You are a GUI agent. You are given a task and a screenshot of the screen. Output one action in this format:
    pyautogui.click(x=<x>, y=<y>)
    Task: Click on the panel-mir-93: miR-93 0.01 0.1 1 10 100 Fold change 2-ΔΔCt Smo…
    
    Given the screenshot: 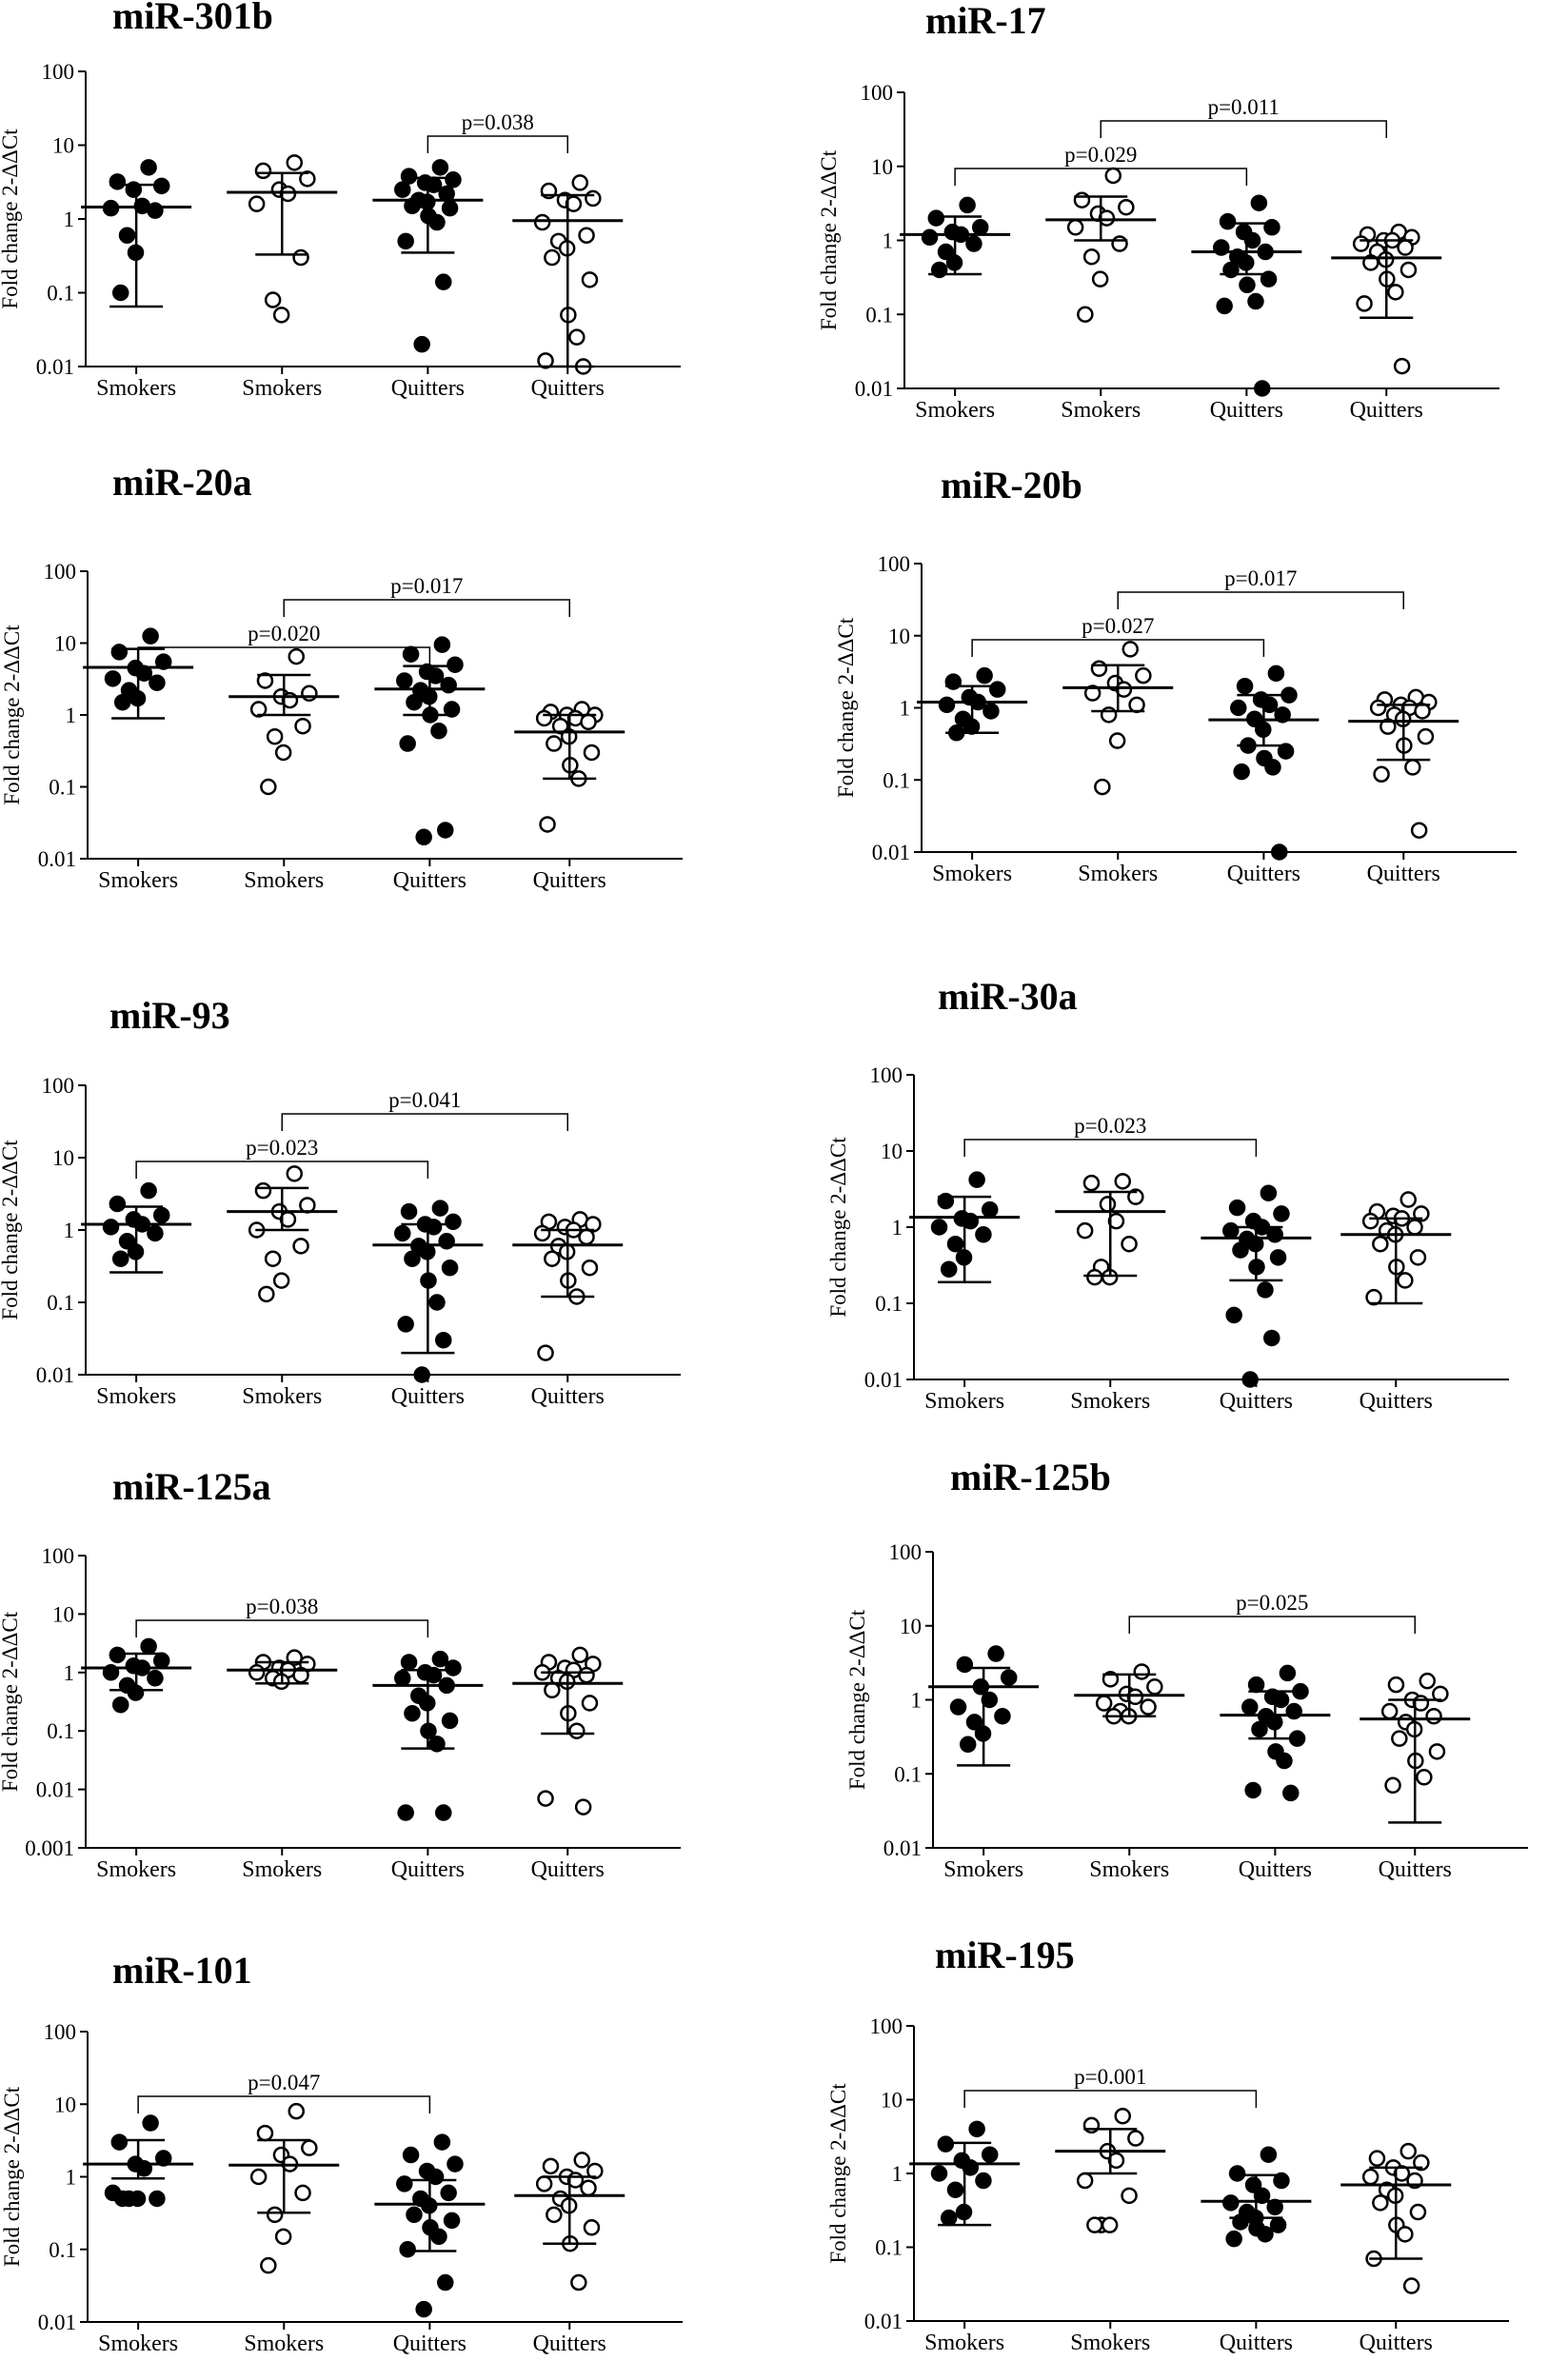 What is the action you would take?
    pyautogui.click(x=341, y=1201)
    